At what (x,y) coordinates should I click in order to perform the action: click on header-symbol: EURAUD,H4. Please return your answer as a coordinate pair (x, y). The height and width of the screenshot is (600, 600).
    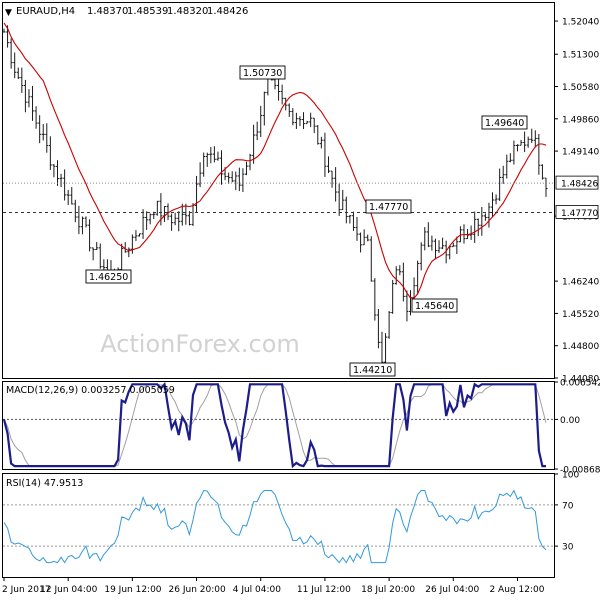
    Looking at the image, I should click on (45, 11).